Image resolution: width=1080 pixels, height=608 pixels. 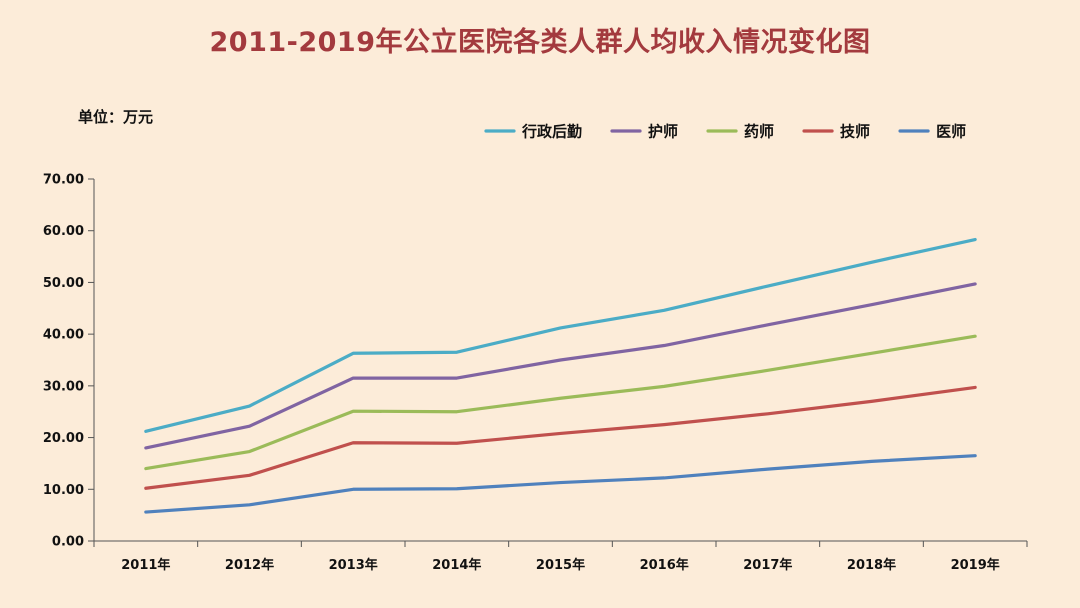 I want to click on x-tick-label: 2015年, so click(x=560, y=565).